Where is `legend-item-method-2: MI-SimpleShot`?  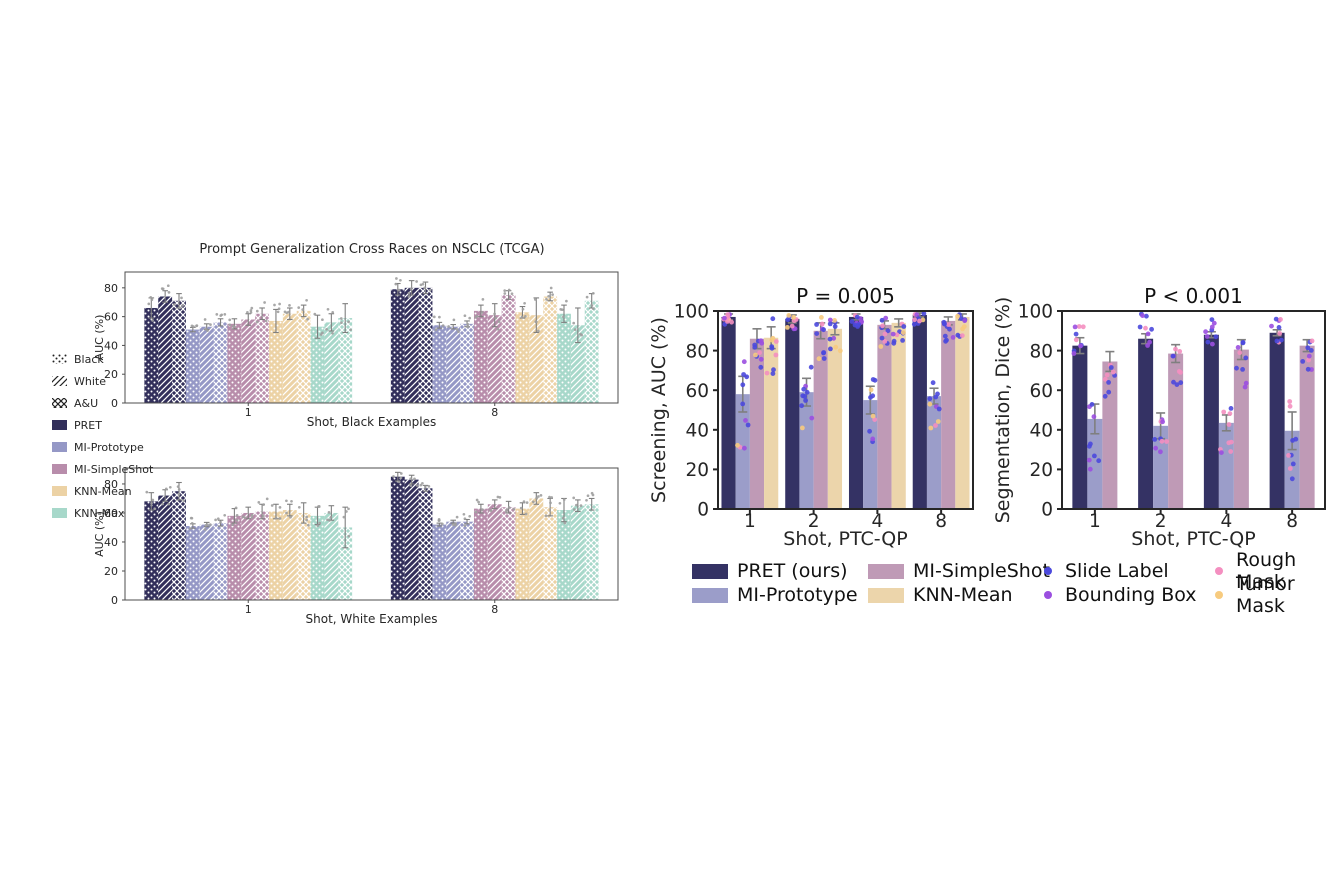 legend-item-method-2: MI-SimpleShot is located at coordinates (102, 469).